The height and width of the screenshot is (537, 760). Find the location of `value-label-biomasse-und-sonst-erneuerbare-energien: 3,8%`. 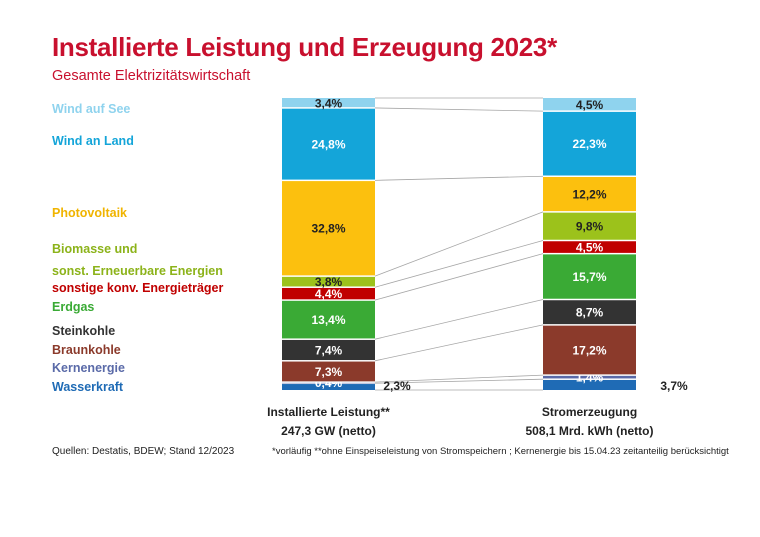

value-label-biomasse-und-sonst-erneuerbare-energien: 3,8% is located at coordinates (329, 282).